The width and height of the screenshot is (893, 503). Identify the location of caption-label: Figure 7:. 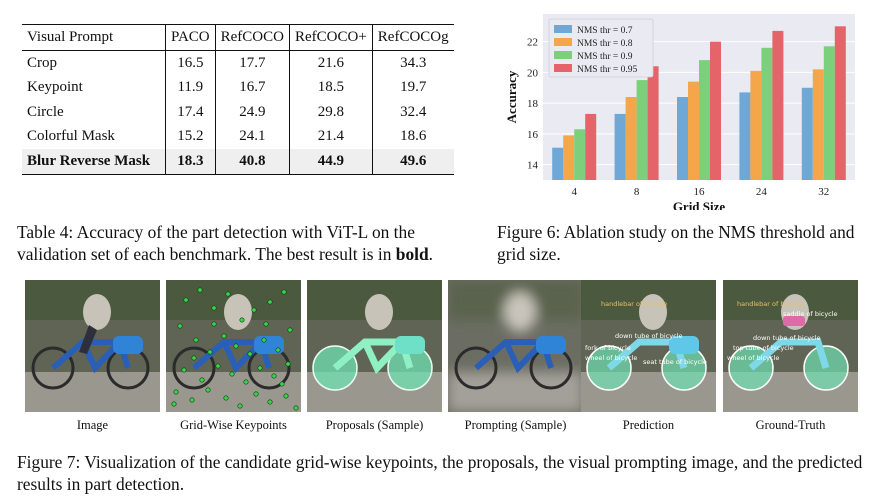
(49, 462).